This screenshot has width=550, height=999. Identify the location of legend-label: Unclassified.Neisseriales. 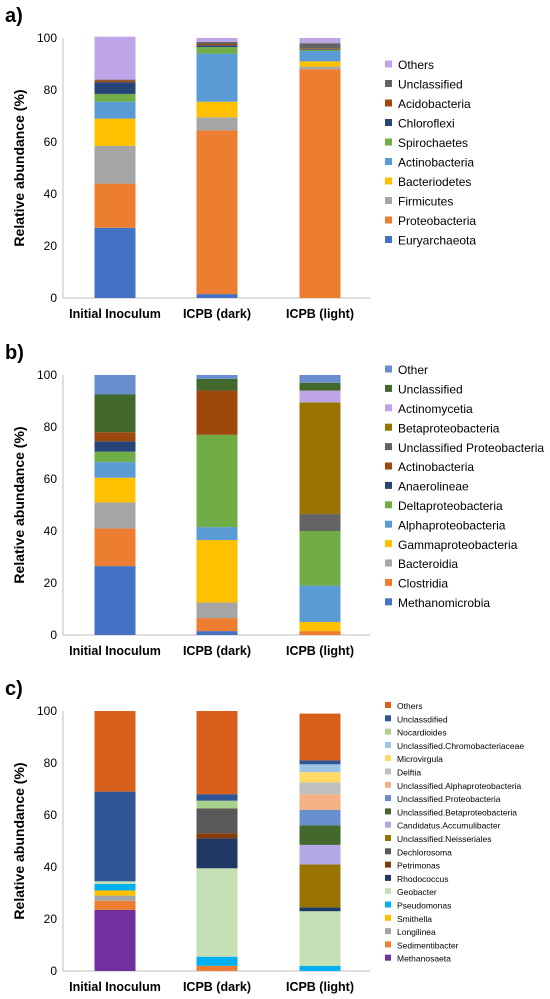
(444, 839).